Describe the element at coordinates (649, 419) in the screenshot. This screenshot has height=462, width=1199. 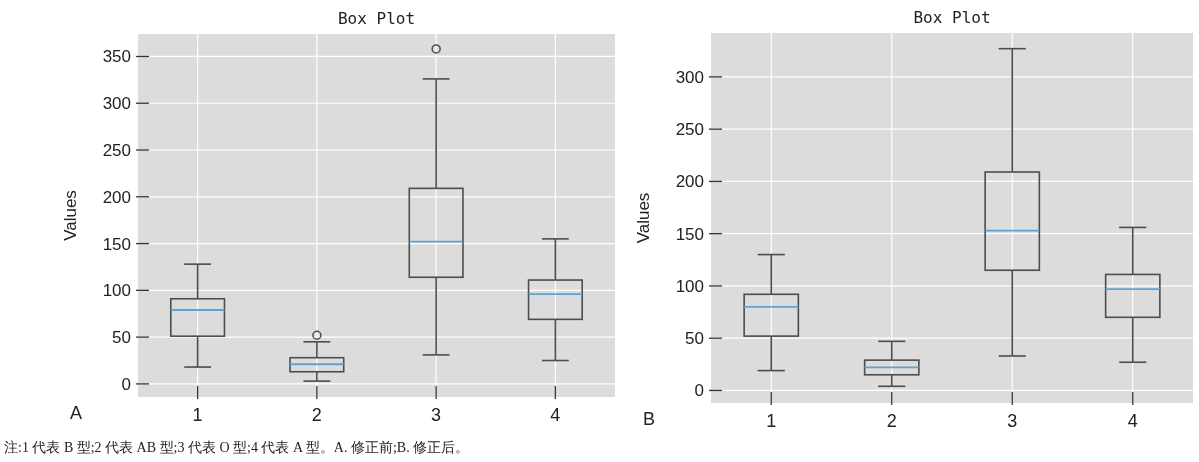
I see `text: B` at that location.